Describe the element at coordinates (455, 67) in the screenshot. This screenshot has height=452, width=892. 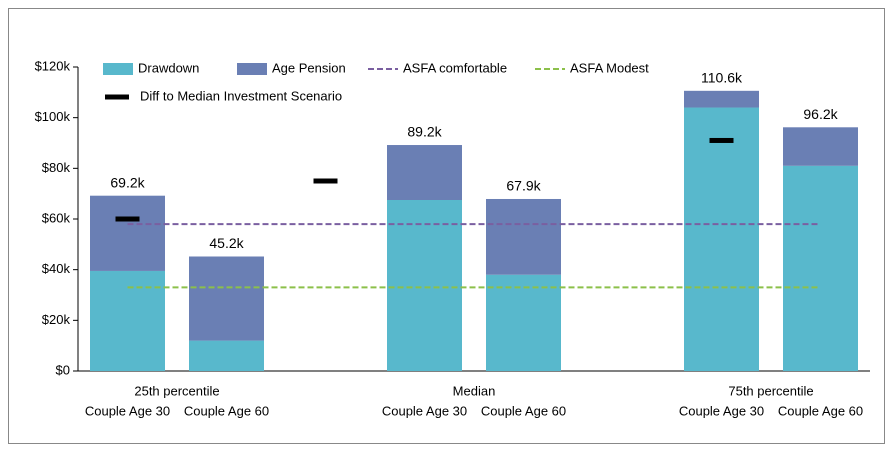
I see `legend-label: ASFA comfortable` at that location.